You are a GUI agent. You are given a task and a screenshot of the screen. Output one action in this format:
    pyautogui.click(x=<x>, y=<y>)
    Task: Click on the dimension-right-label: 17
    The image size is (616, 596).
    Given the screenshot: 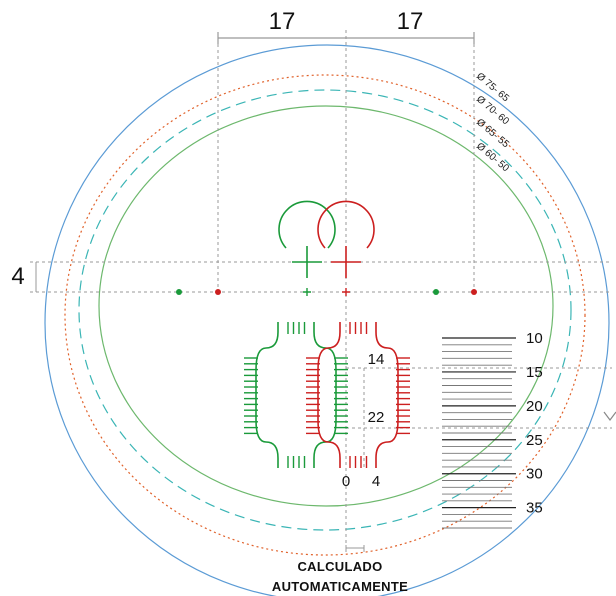 What is the action you would take?
    pyautogui.click(x=410, y=21)
    